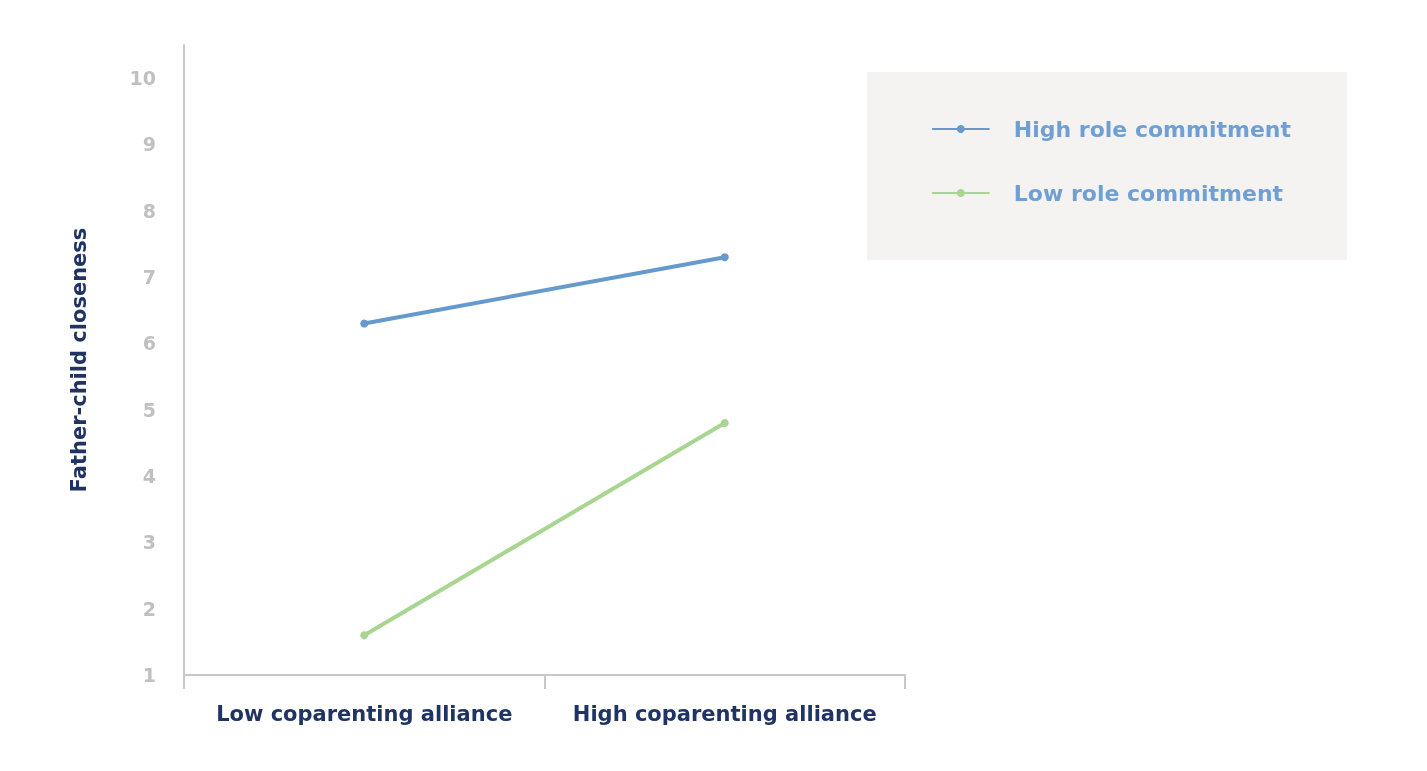 The width and height of the screenshot is (1427, 771). Describe the element at coordinates (149, 409) in the screenshot. I see `y-tick-label: 5` at that location.